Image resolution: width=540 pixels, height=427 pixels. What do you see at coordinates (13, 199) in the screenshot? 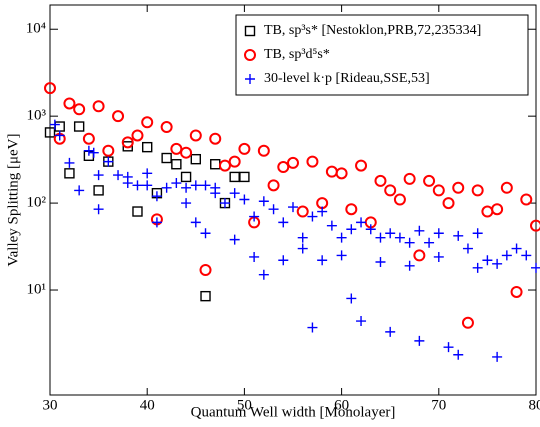
I see `y-axis-label: Valley Splitting [μeV]` at bounding box center [13, 199].